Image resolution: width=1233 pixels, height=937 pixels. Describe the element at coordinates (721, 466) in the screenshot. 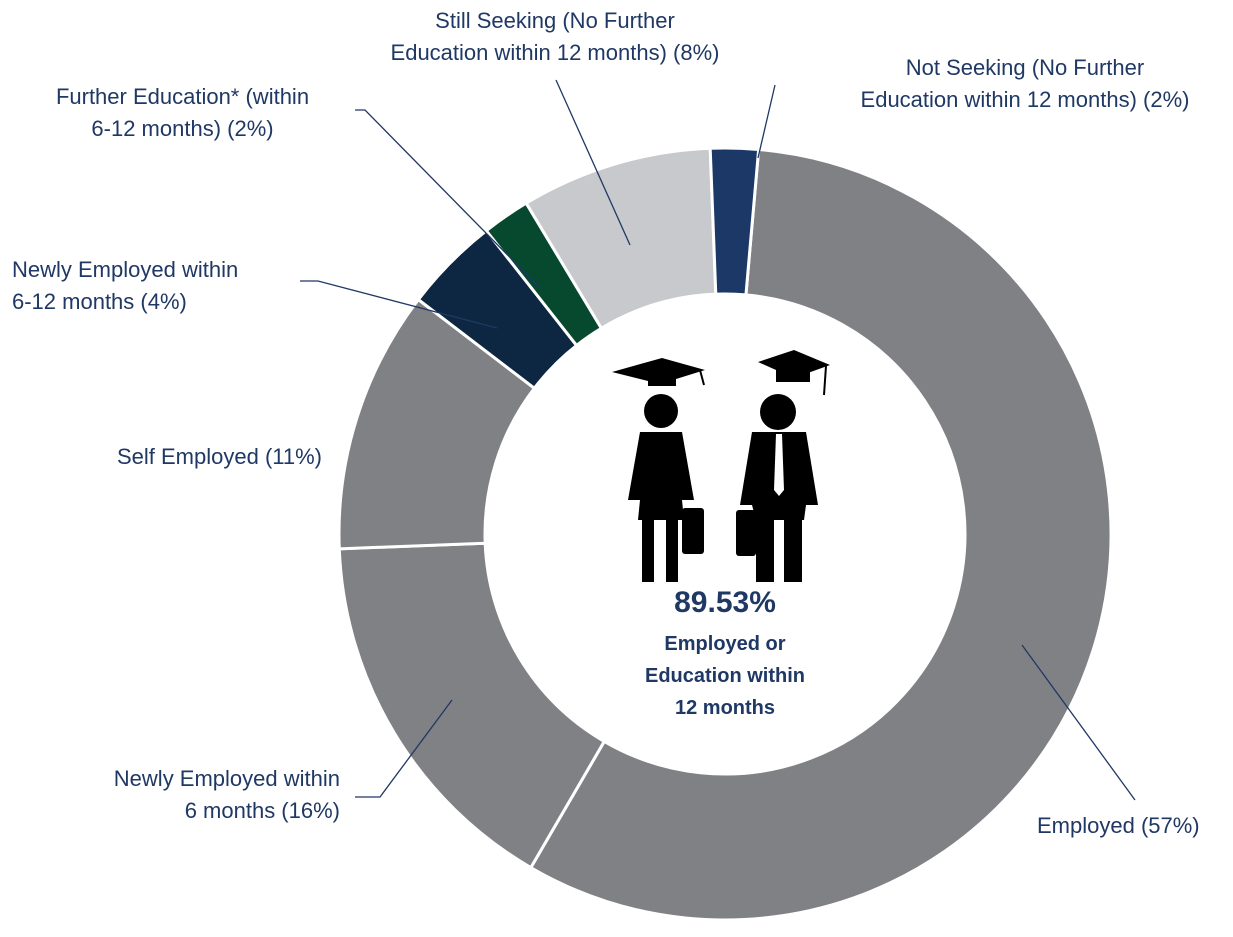

I see `graduates-icon` at that location.